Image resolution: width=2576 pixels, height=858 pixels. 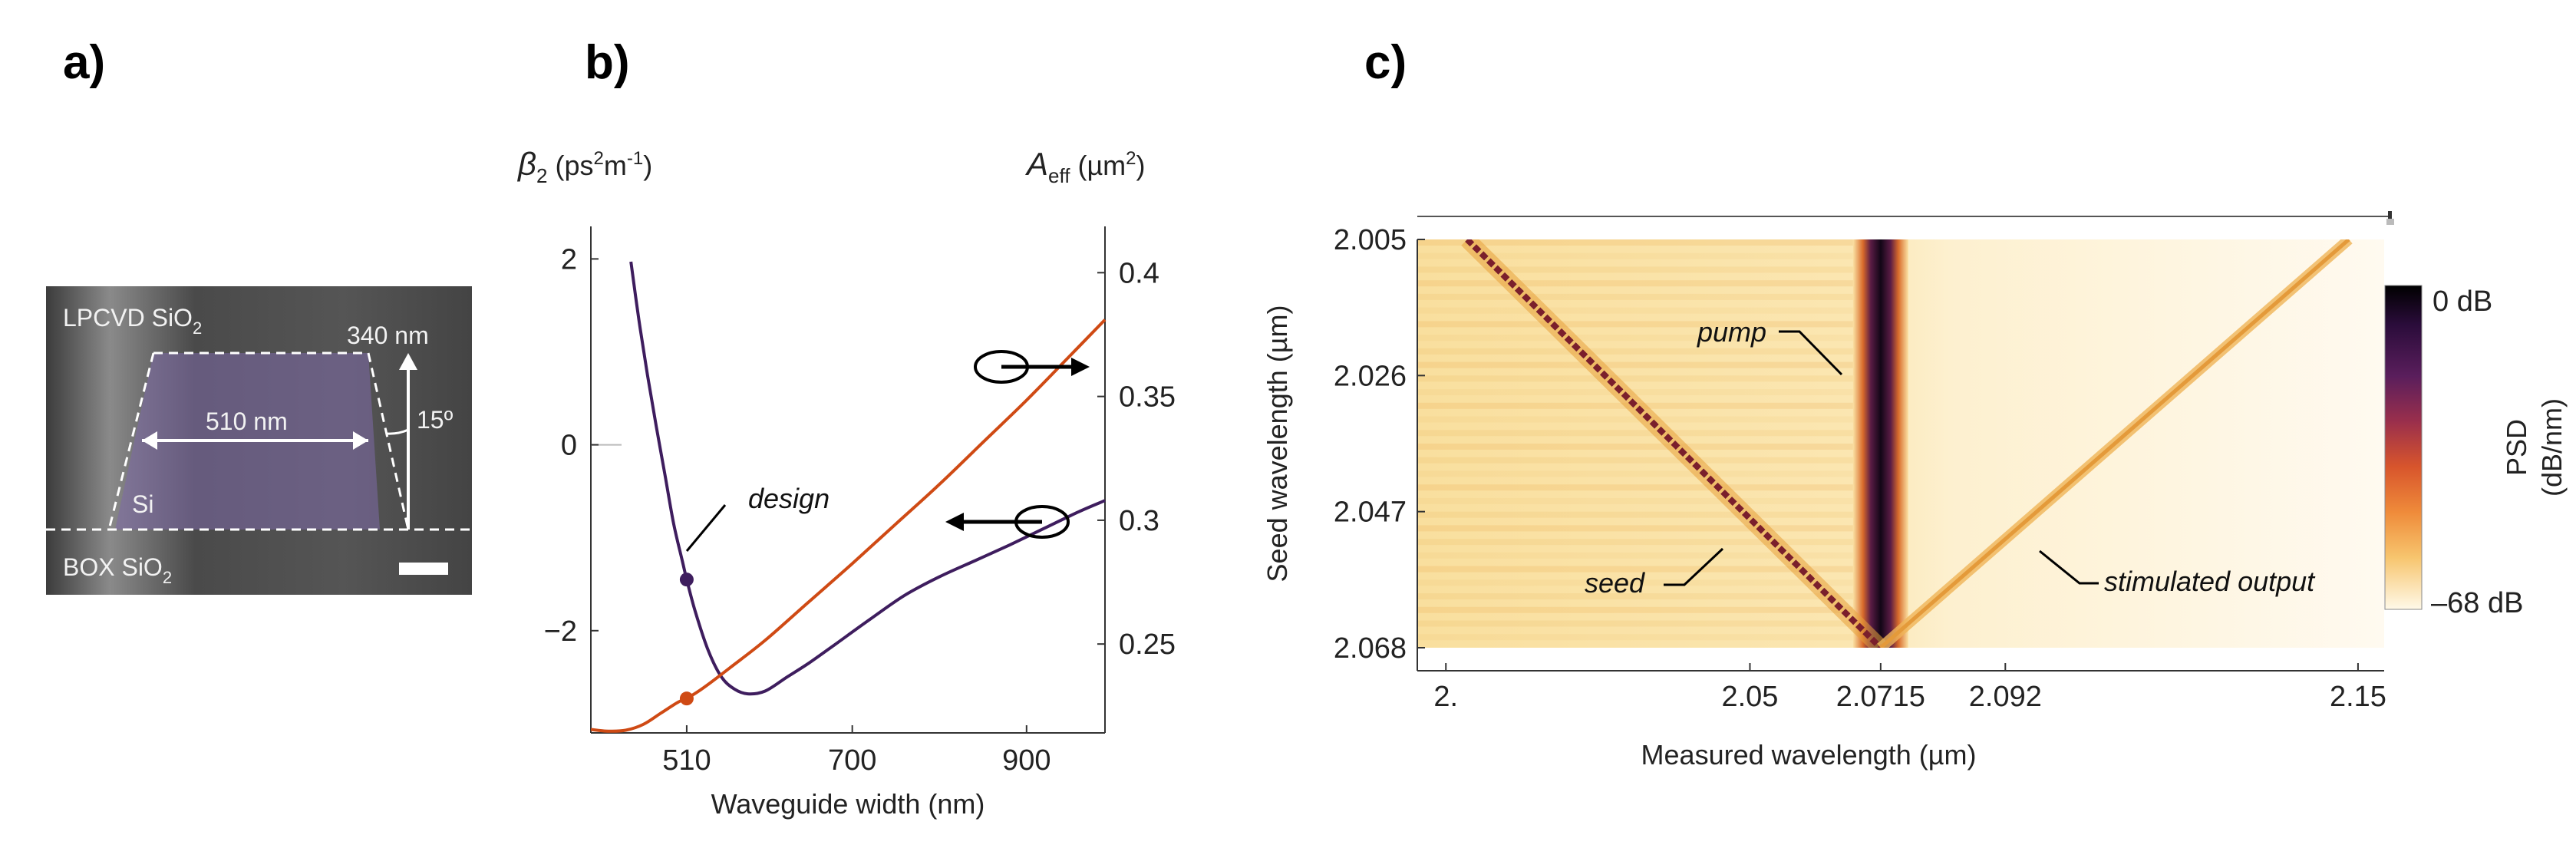 I want to click on colorbar-bottom-label: –68 dB, so click(x=2477, y=603).